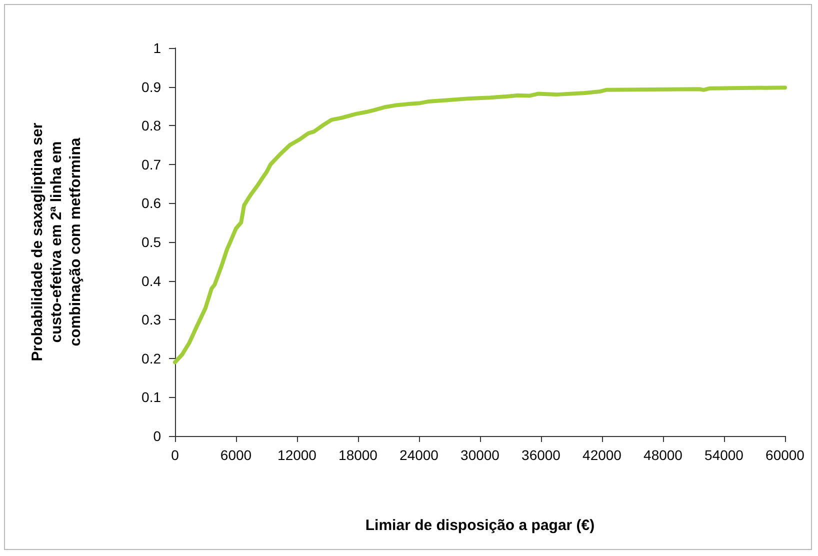 The width and height of the screenshot is (818, 556). Describe the element at coordinates (152, 358) in the screenshot. I see `y-tick-label: 0.2` at that location.